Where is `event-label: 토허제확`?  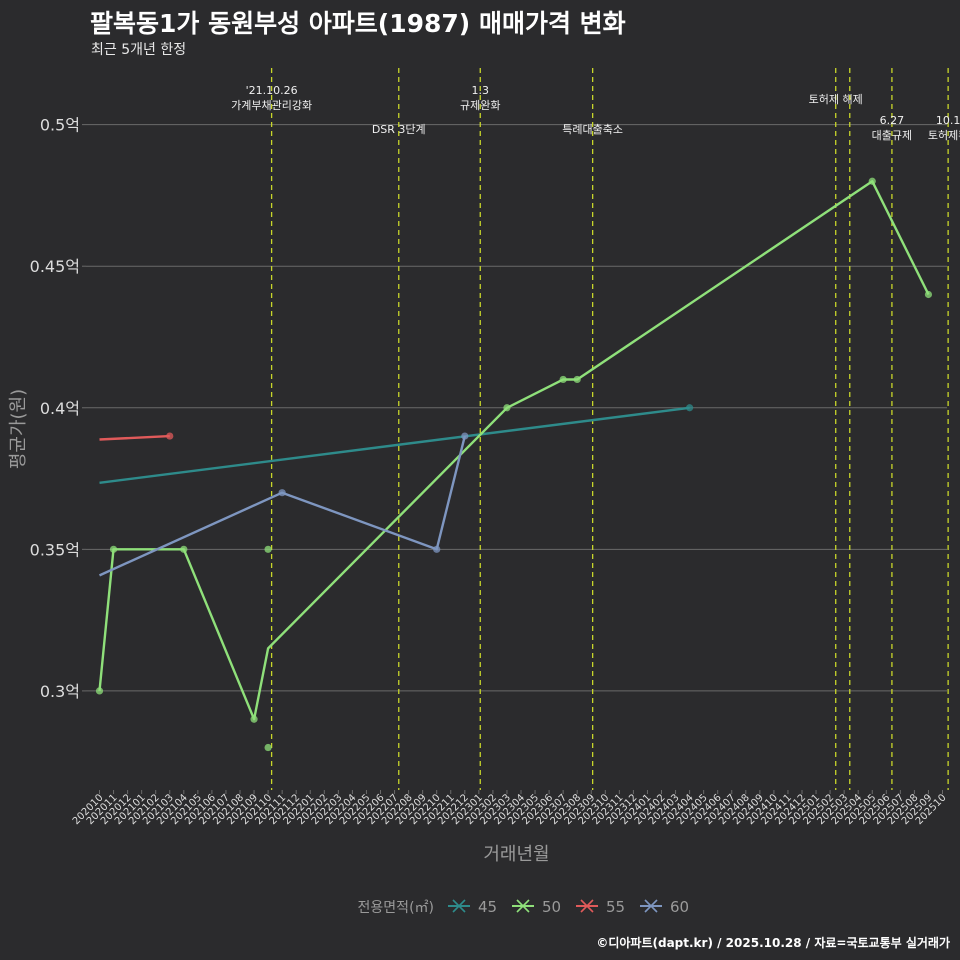 event-label: 토허제확 is located at coordinates (944, 135).